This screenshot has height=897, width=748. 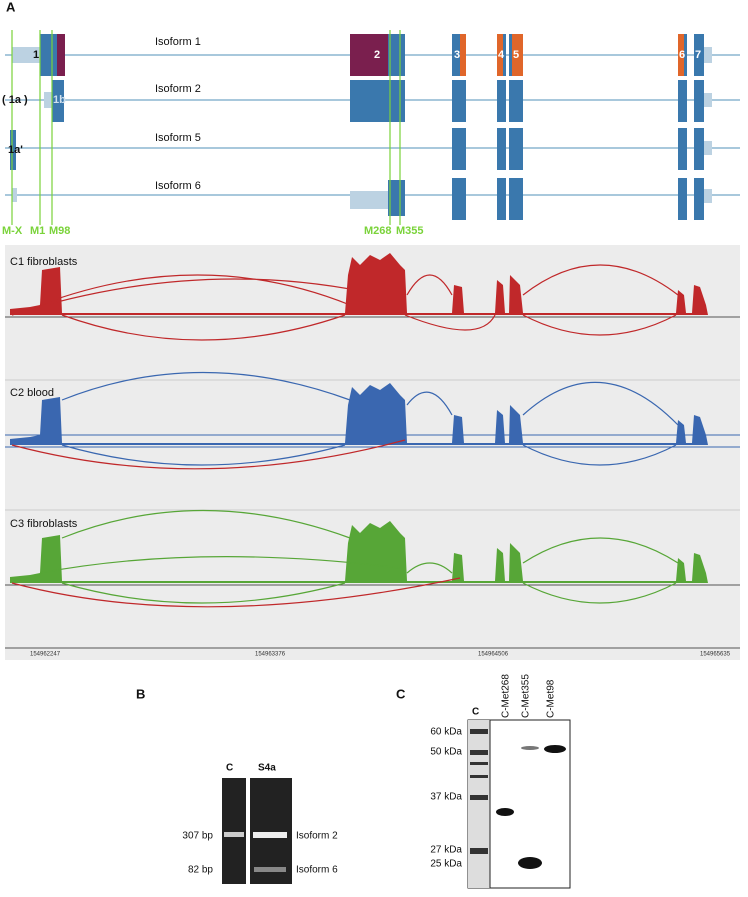 I want to click on coordinate: 154965635, so click(x=715, y=655).